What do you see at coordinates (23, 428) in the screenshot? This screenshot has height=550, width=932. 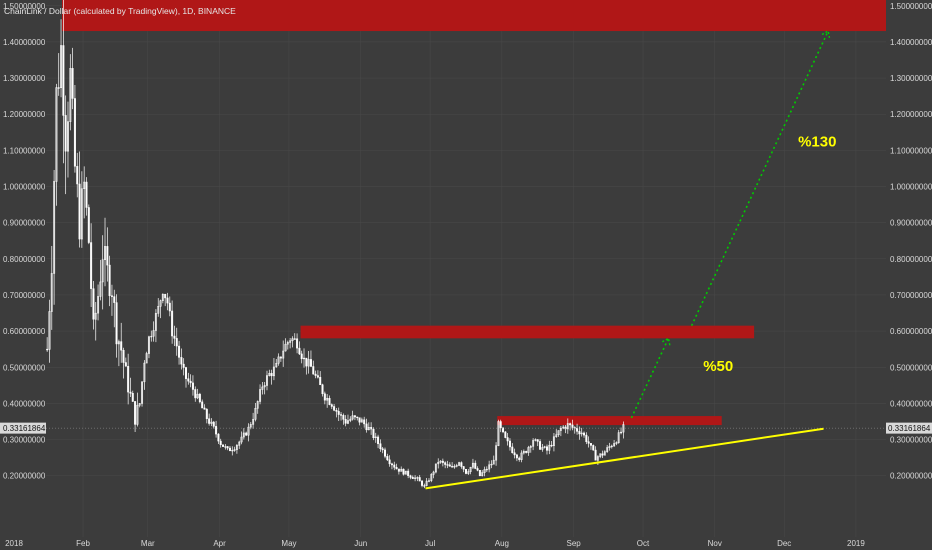 I see `current-price-tag-left: 0.33161864` at bounding box center [23, 428].